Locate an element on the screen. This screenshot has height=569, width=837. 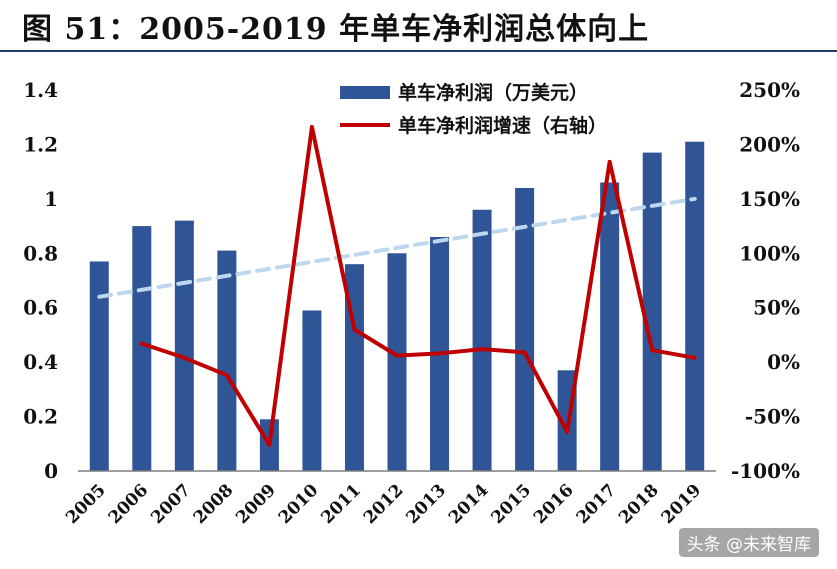
x-tick-label: 2012 is located at coordinates (384, 504).